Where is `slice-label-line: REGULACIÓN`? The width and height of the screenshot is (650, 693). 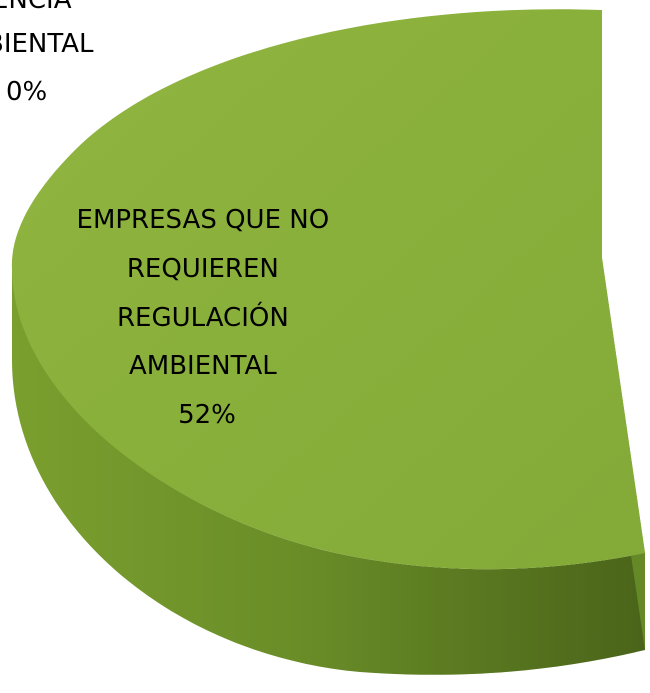 slice-label-line: REGULACIÓN is located at coordinates (203, 317).